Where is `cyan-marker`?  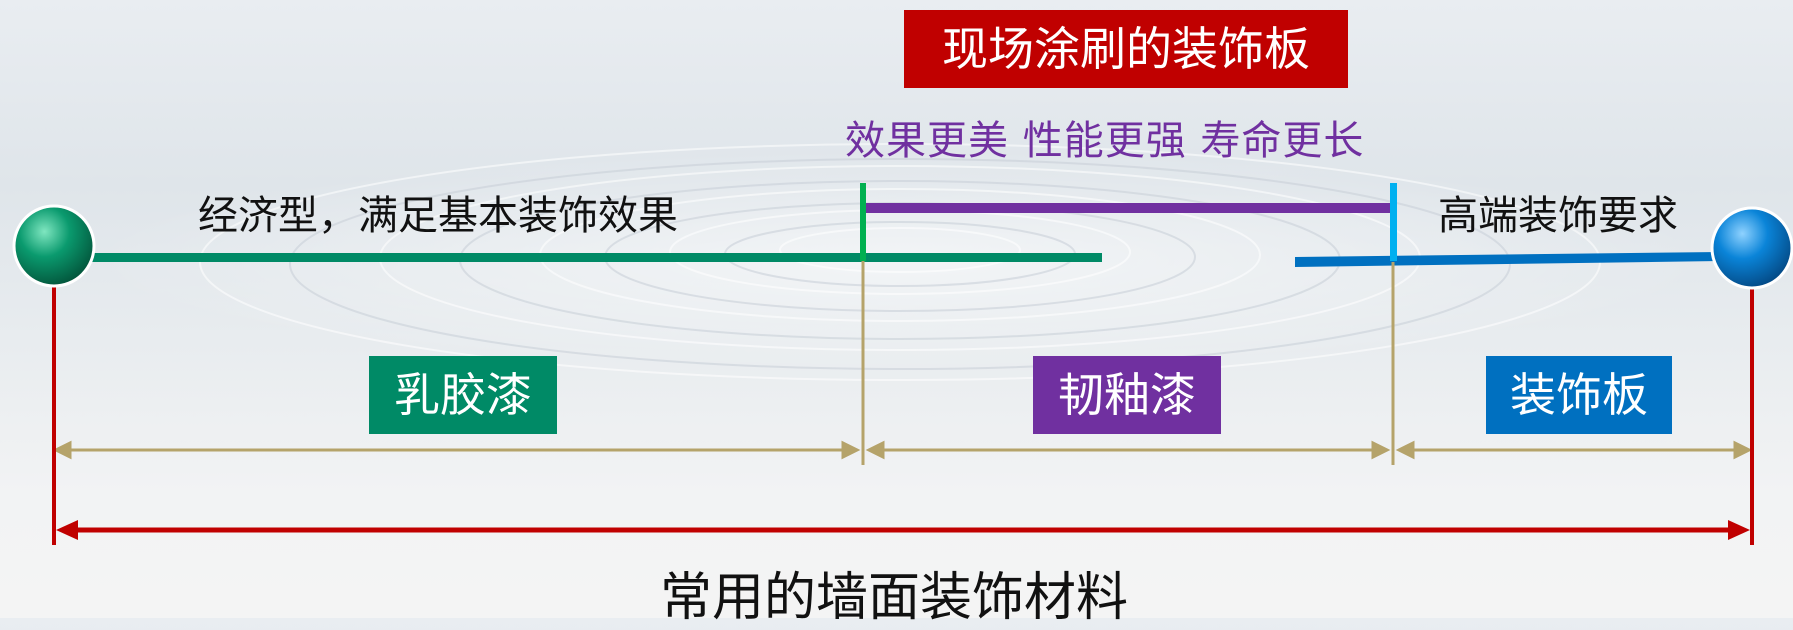
cyan-marker is located at coordinates (1393, 222).